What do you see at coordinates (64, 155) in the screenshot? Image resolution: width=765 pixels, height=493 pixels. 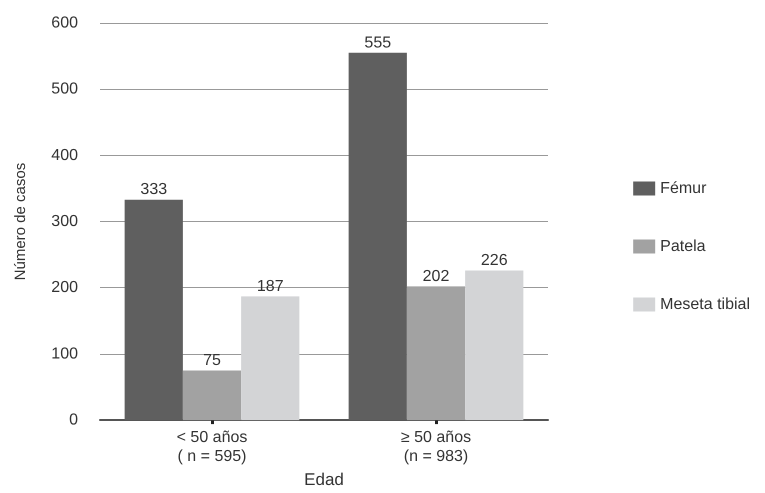 I see `y-tick-label: 400` at bounding box center [64, 155].